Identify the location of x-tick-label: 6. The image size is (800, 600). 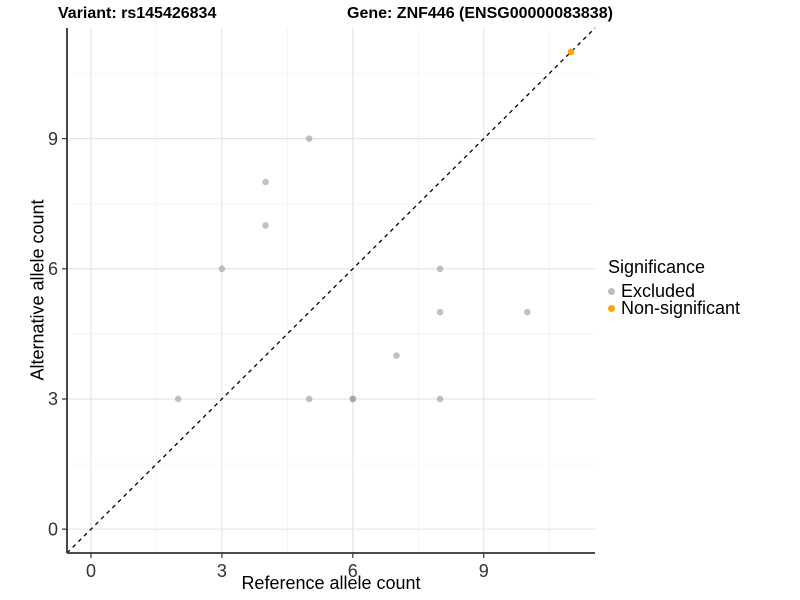
(353, 571).